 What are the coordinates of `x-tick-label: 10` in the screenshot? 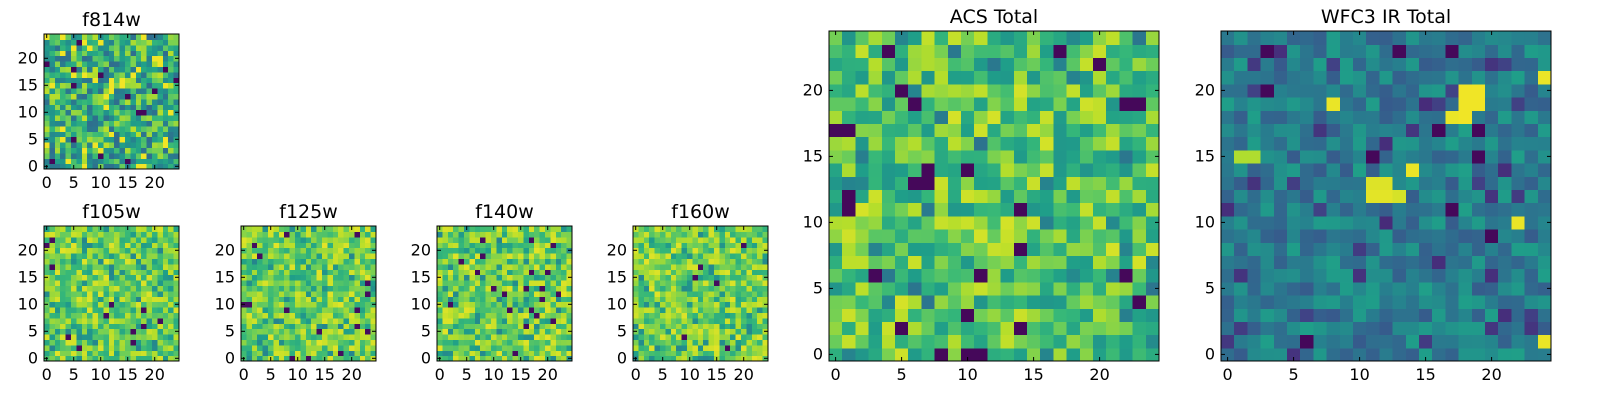 It's located at (1359, 374).